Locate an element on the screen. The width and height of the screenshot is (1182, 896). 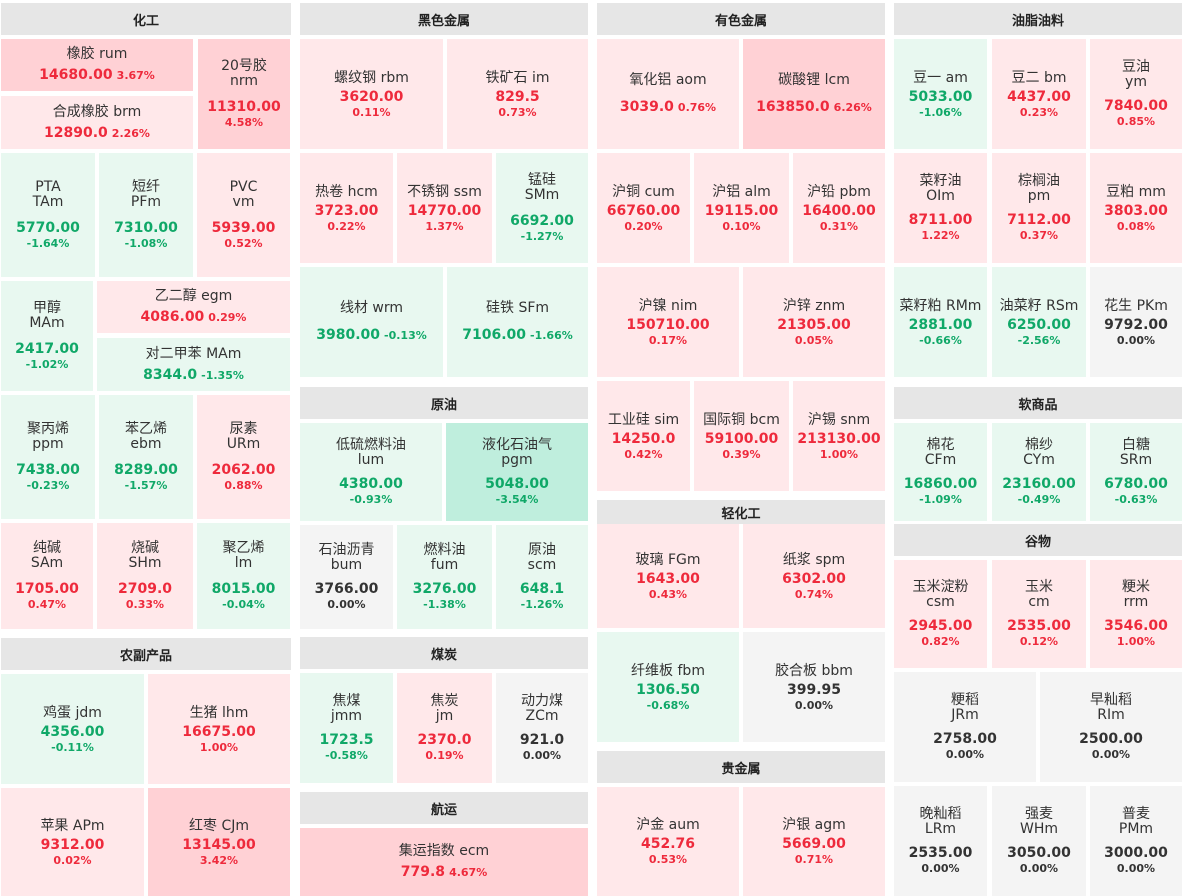
contract-tile-ecm: 集运指数 ecm 779.8 4.67% is located at coordinates (444, 862).